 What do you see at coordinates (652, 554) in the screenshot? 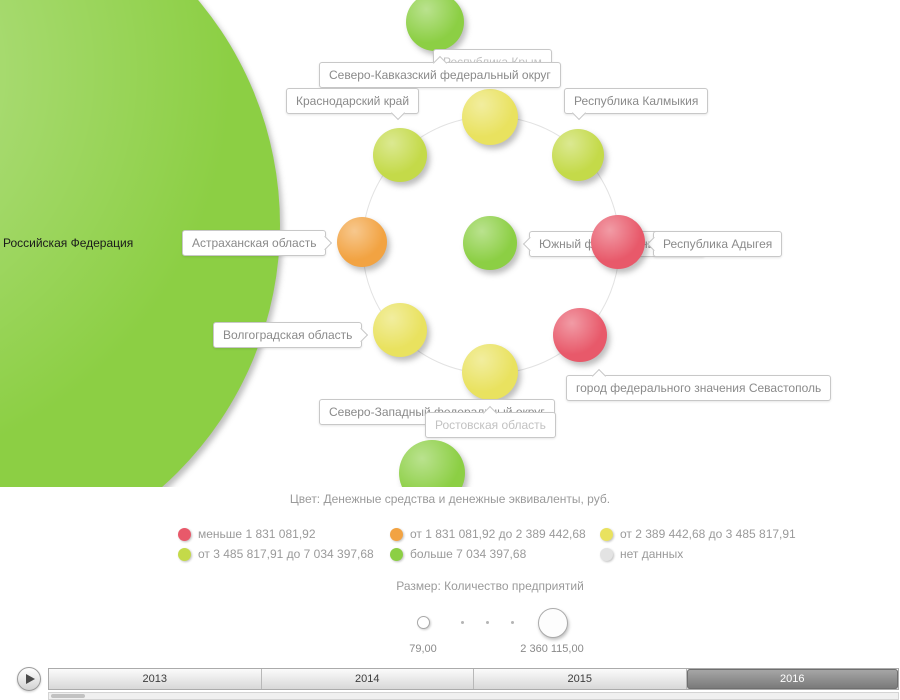
I see `legend-label: нет данных` at bounding box center [652, 554].